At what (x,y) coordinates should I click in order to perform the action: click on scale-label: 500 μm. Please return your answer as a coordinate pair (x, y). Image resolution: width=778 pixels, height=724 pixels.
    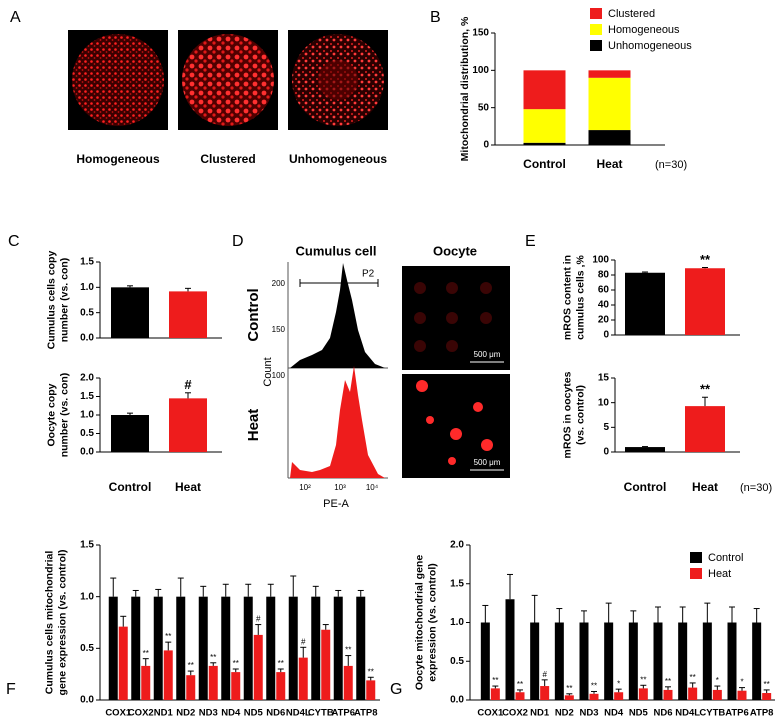
    Looking at the image, I should click on (487, 354).